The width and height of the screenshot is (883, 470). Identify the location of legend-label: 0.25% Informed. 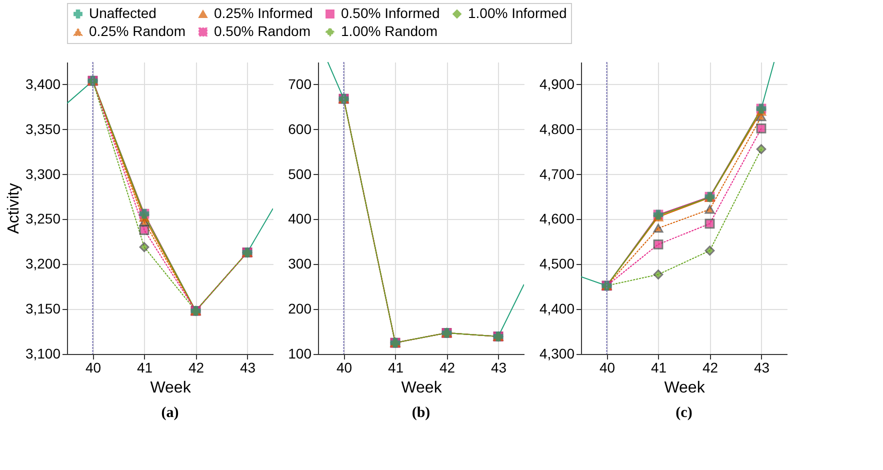
(263, 13).